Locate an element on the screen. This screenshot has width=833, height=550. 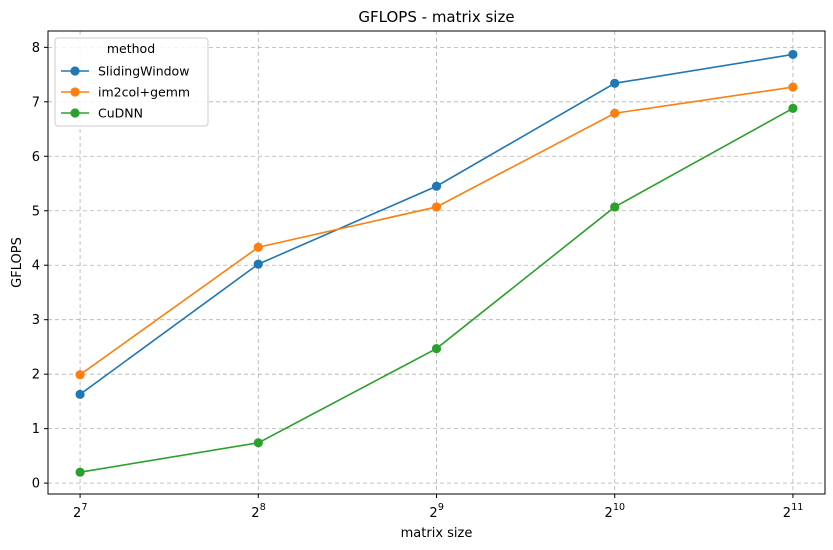
x-tick-label: 2 10 is located at coordinates (615, 511).